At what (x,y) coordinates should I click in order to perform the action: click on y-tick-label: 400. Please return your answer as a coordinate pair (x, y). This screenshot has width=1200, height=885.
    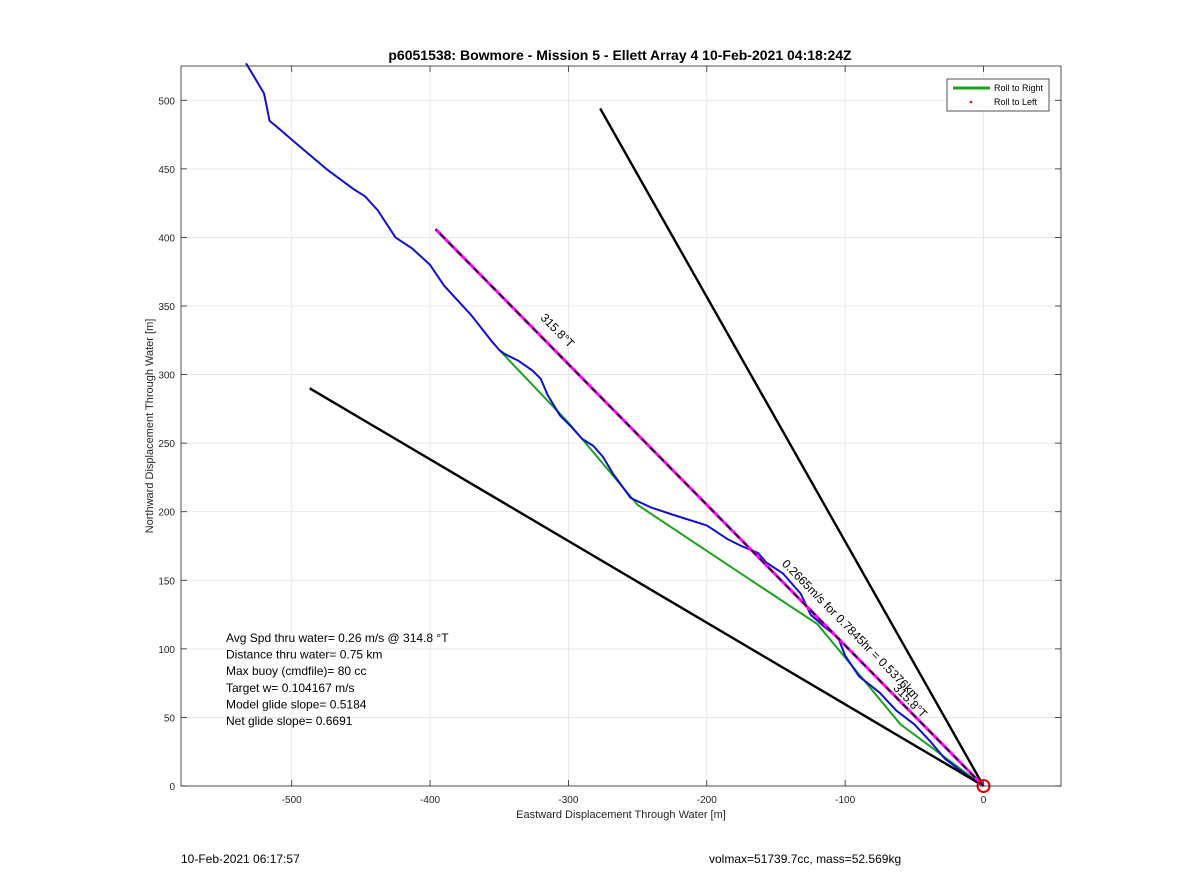
    Looking at the image, I should click on (166, 238).